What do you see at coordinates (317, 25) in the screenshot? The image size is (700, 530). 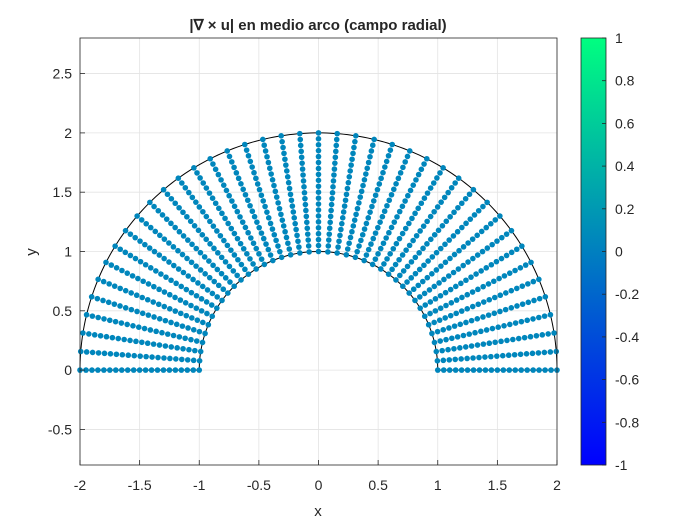 I see `chart-title: |∇ × u| en medio arco (campo radial)` at bounding box center [317, 25].